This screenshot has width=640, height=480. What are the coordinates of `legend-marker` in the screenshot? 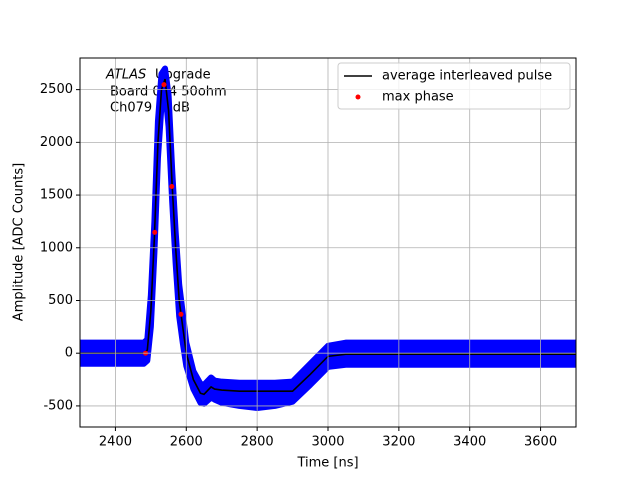 It's located at (358, 97).